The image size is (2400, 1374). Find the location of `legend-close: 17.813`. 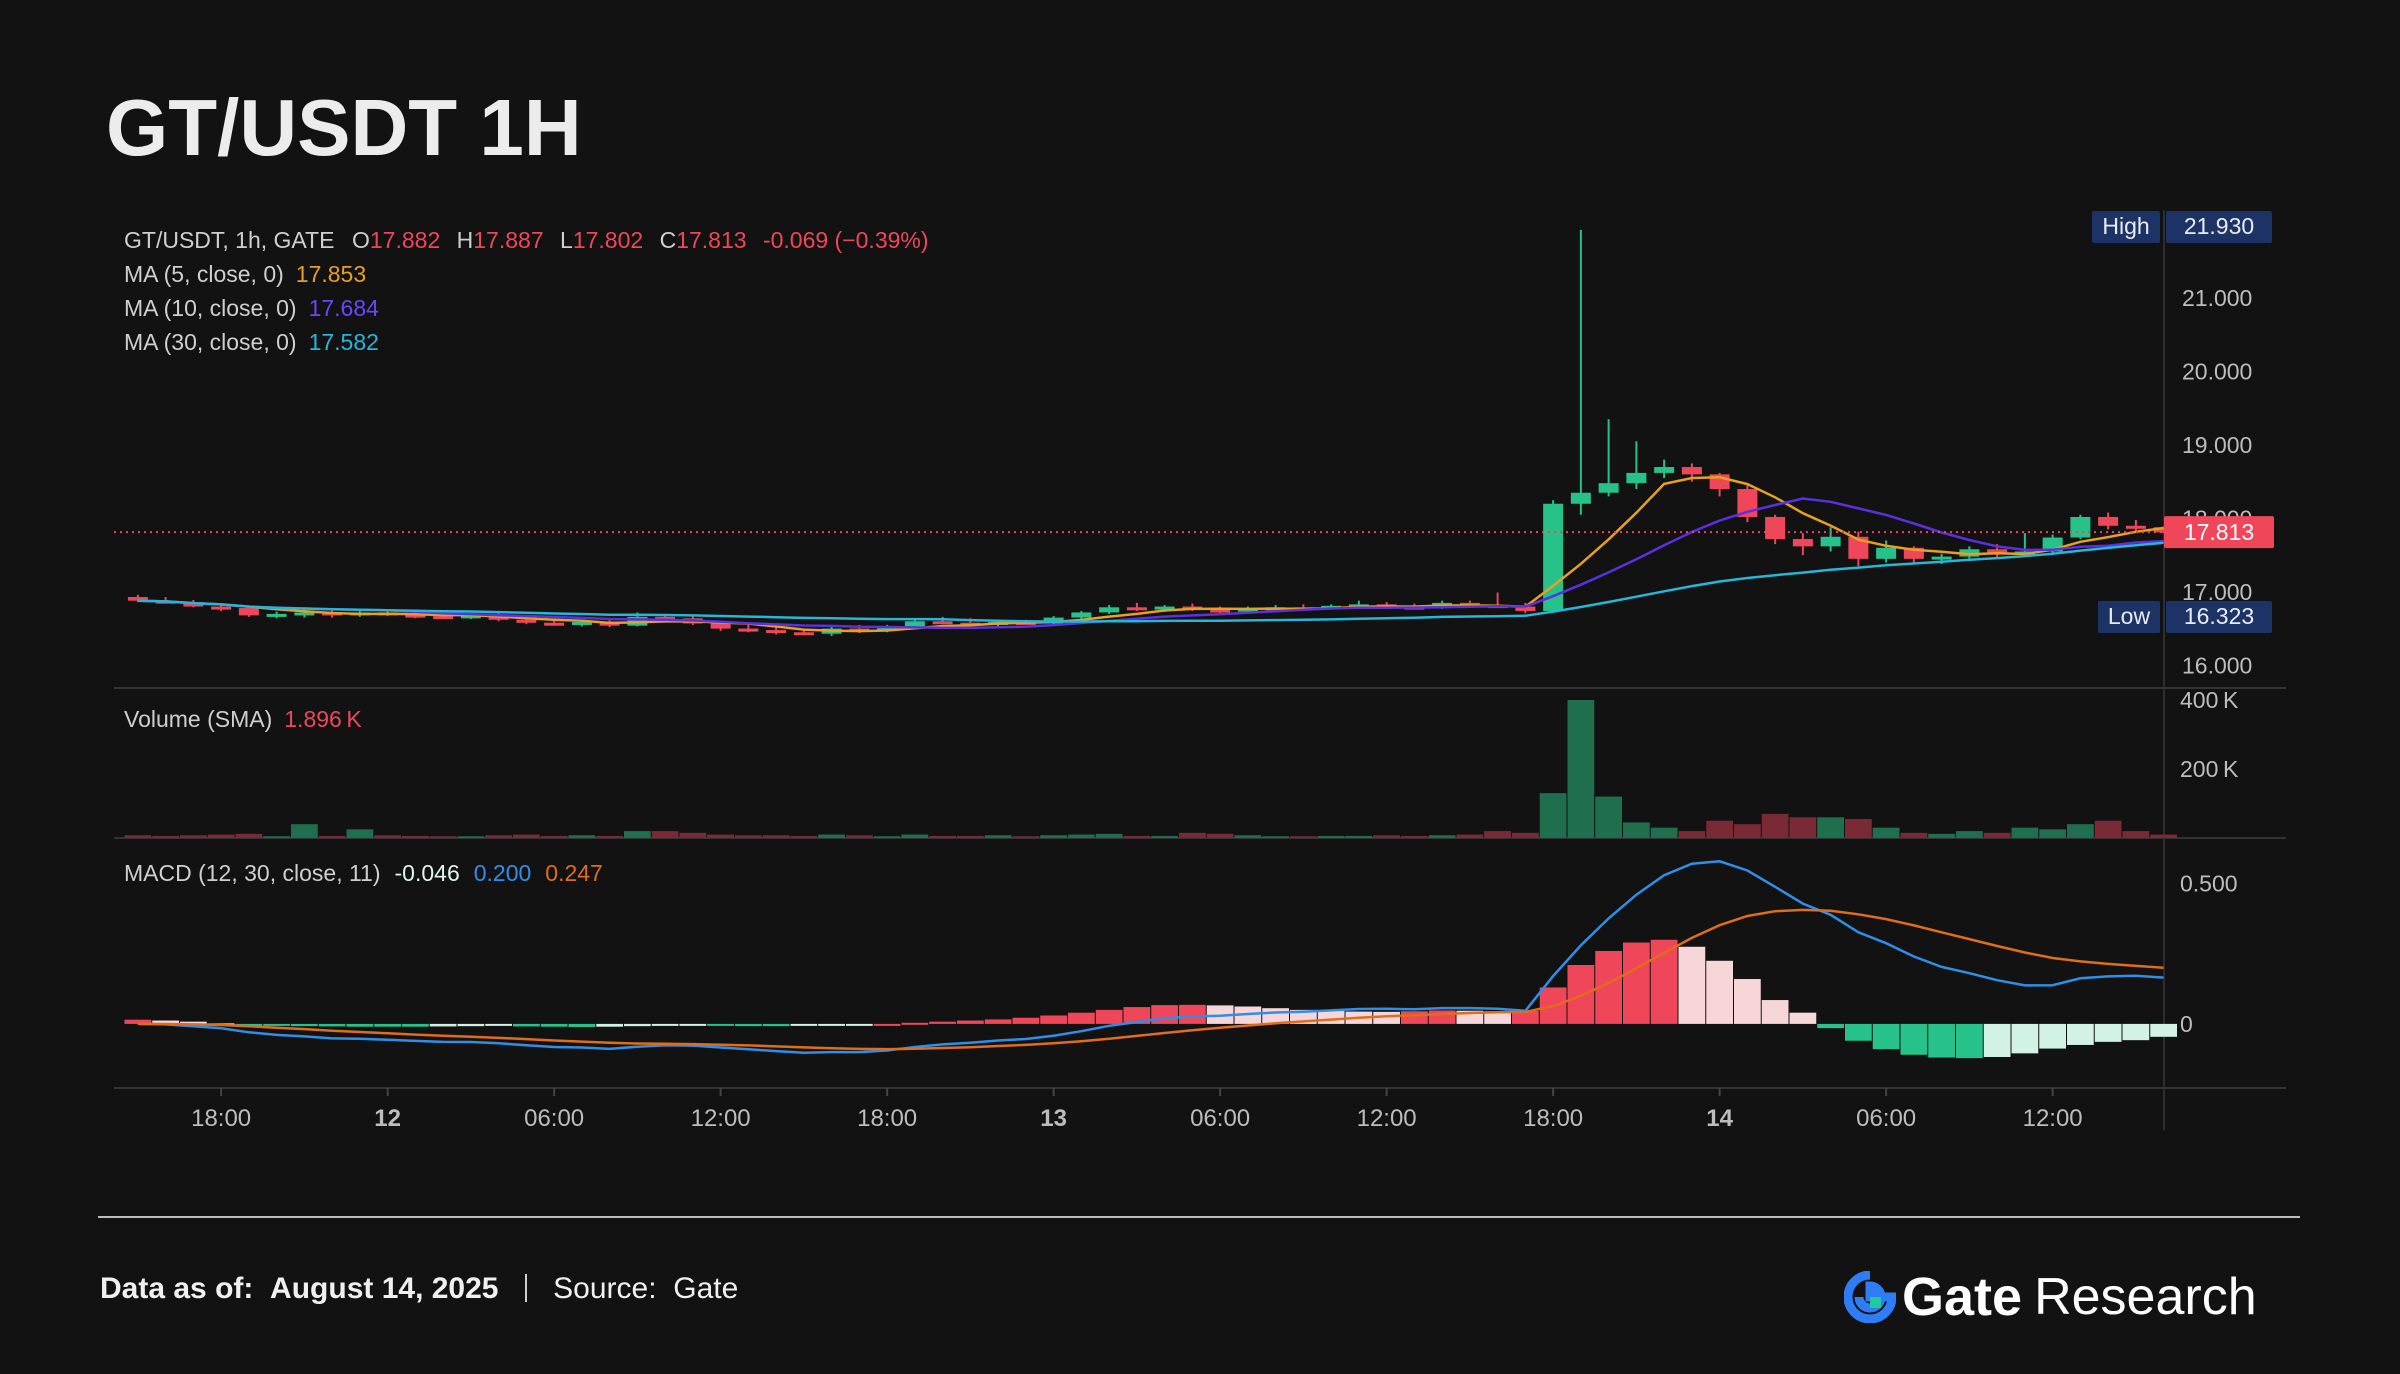

legend-close: 17.813 is located at coordinates (711, 240).